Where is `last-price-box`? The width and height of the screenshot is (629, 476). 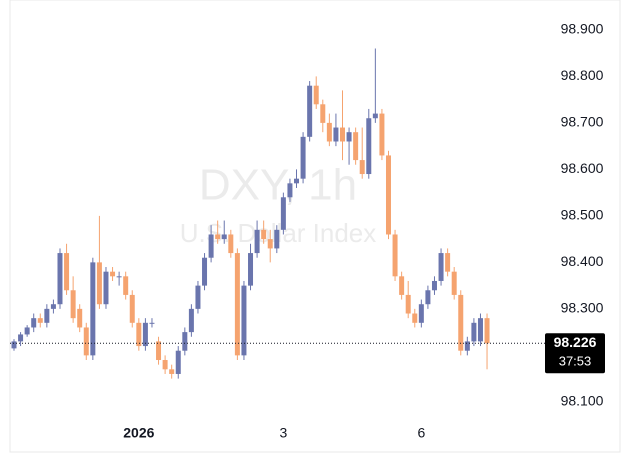
last-price-box is located at coordinates (575, 353).